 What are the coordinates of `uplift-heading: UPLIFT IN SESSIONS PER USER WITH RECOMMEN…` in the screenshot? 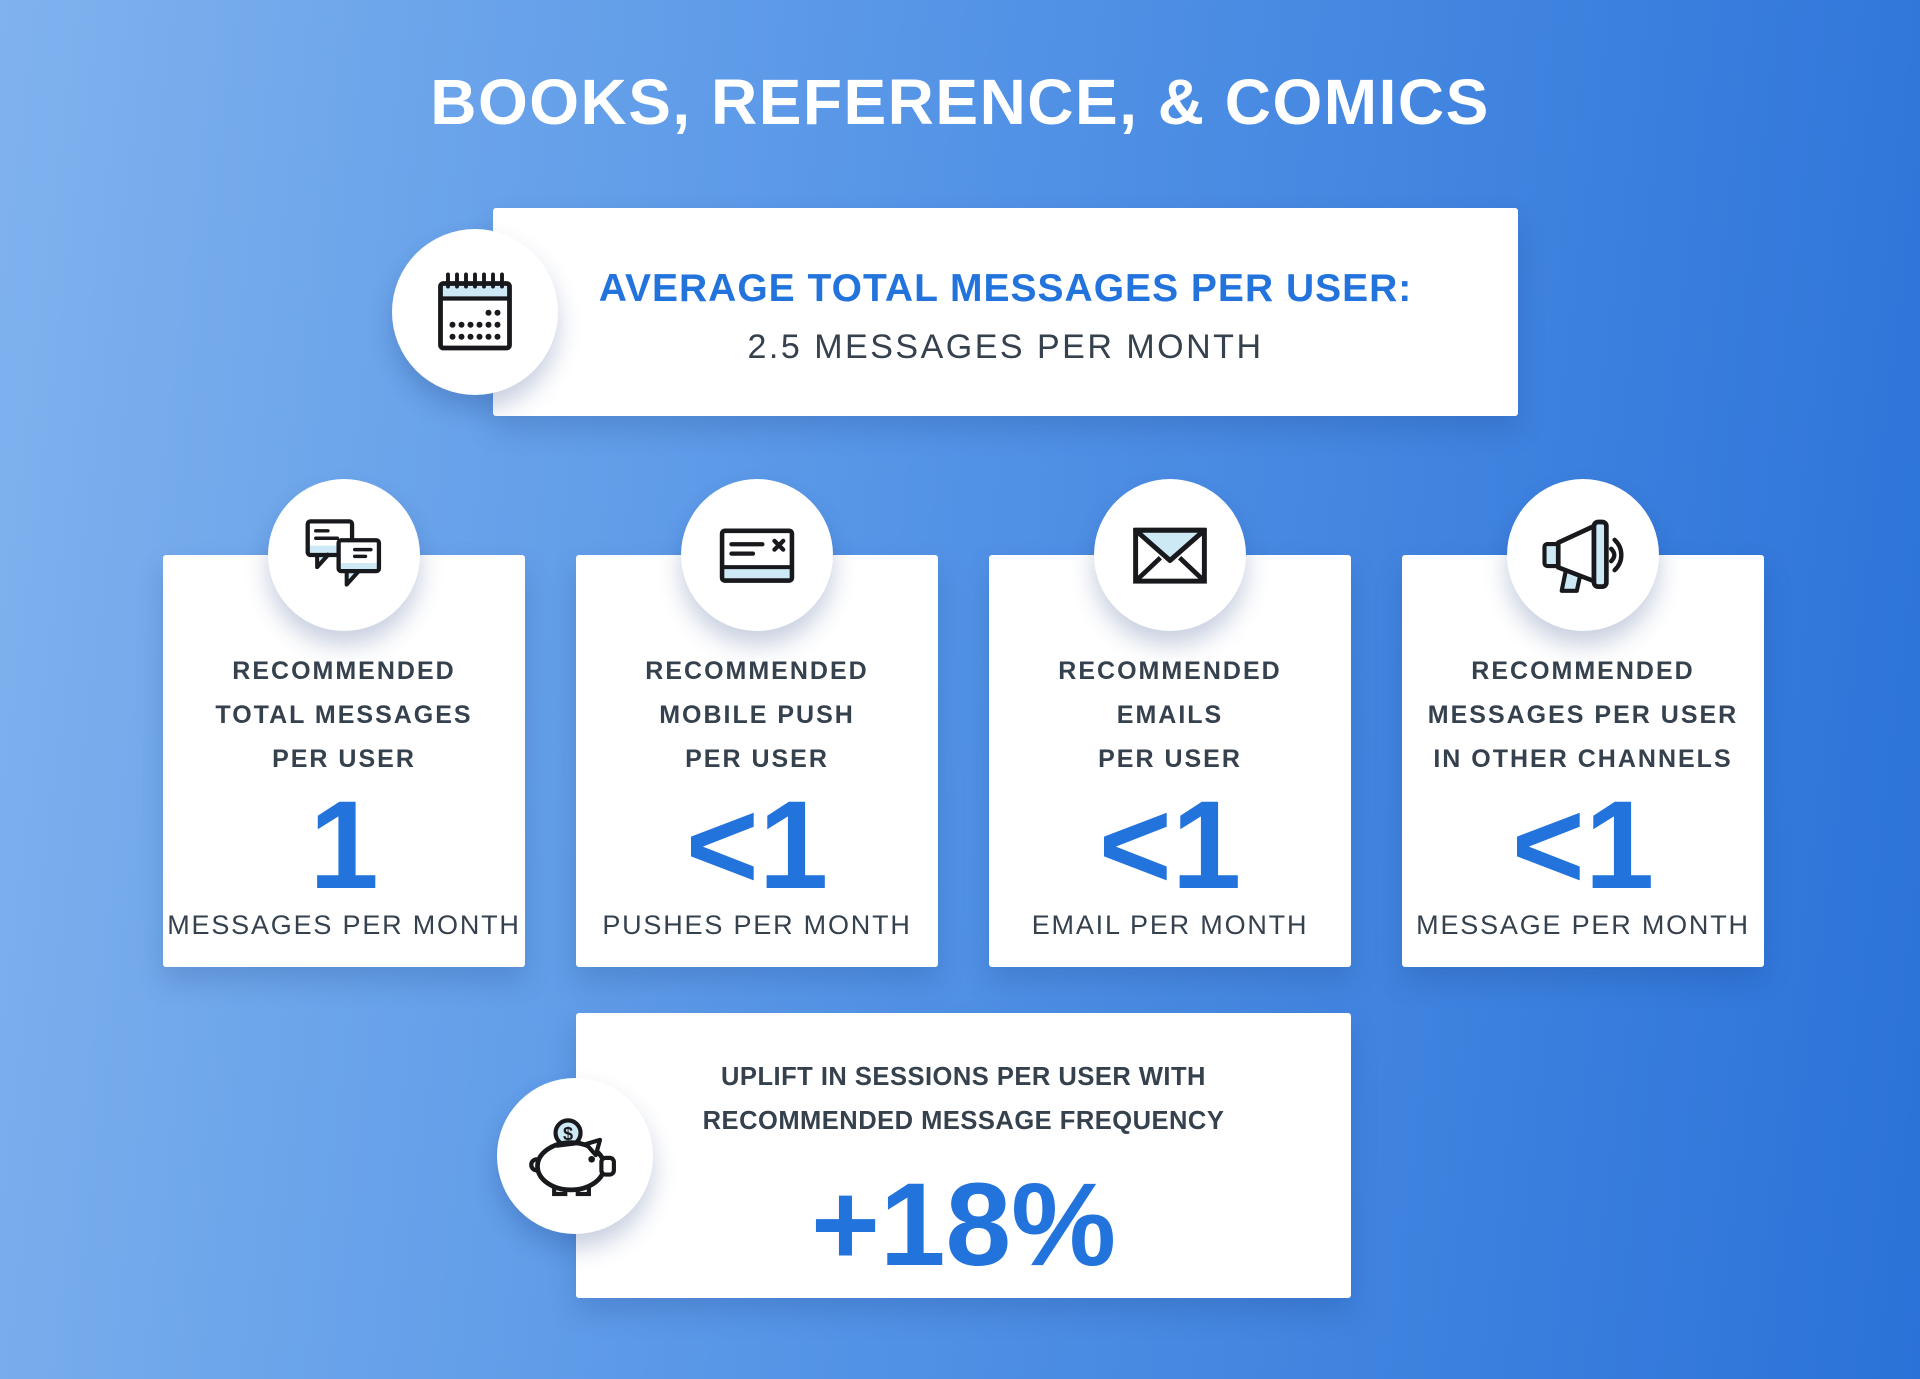 It's located at (963, 1099).